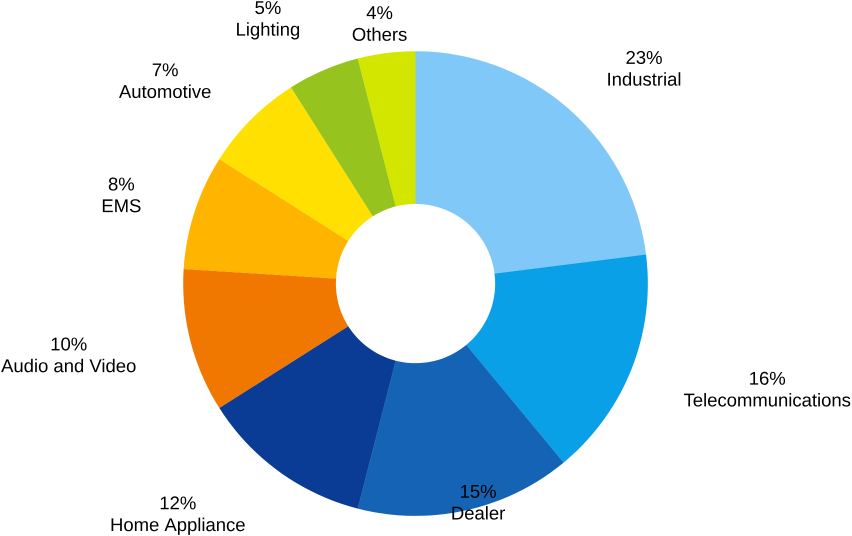 This screenshot has width=852, height=536. I want to click on slice-label: Industrial, so click(644, 79).